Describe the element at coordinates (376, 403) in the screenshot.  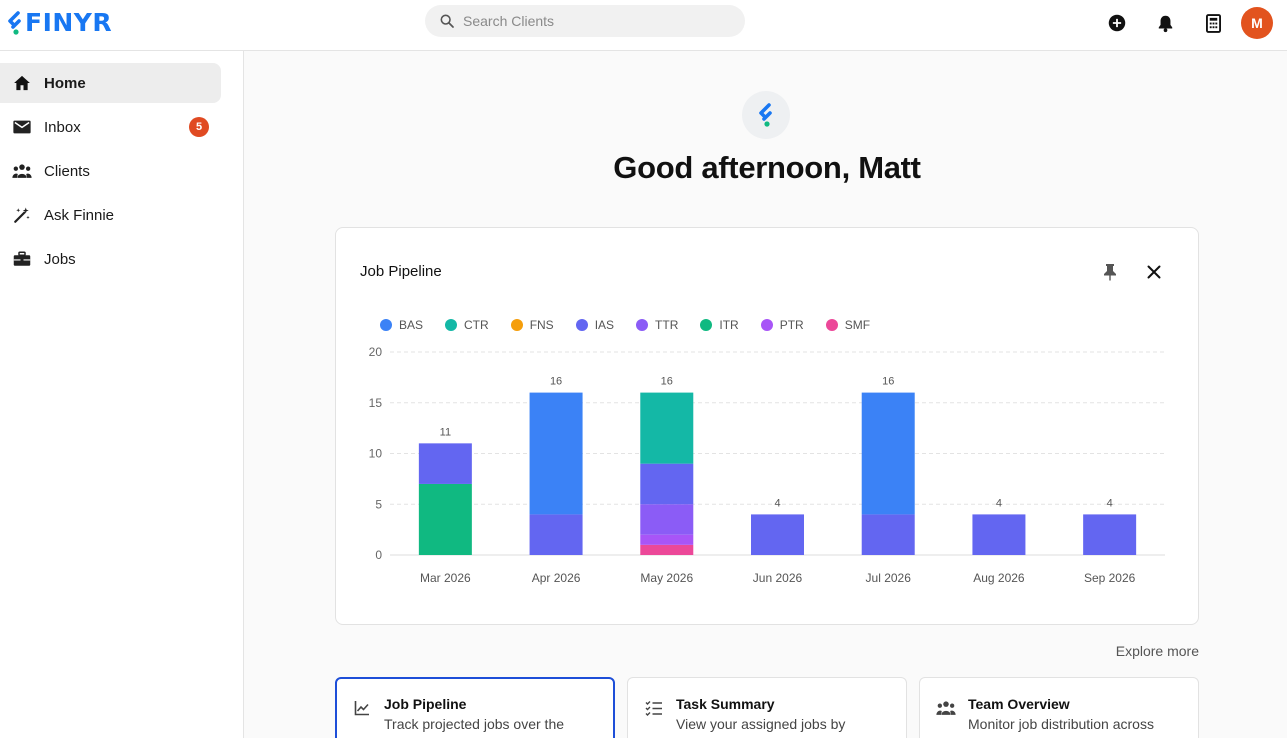
I see `y-tick-label: 15` at that location.